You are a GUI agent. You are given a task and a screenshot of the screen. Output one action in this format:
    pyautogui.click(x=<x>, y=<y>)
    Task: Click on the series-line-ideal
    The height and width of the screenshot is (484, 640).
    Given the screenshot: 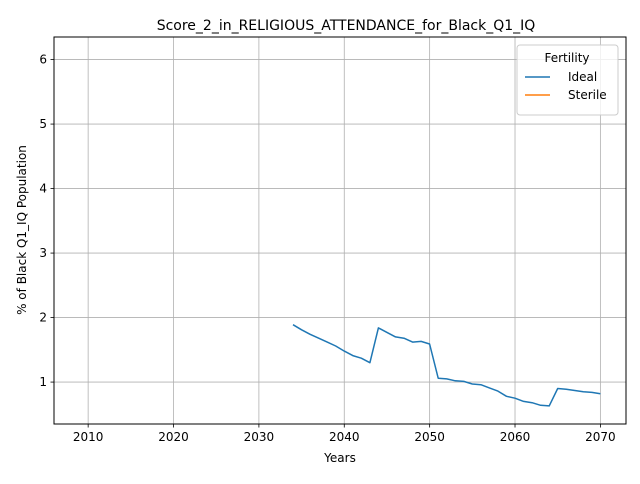 What is the action you would take?
    pyautogui.click(x=446, y=365)
    